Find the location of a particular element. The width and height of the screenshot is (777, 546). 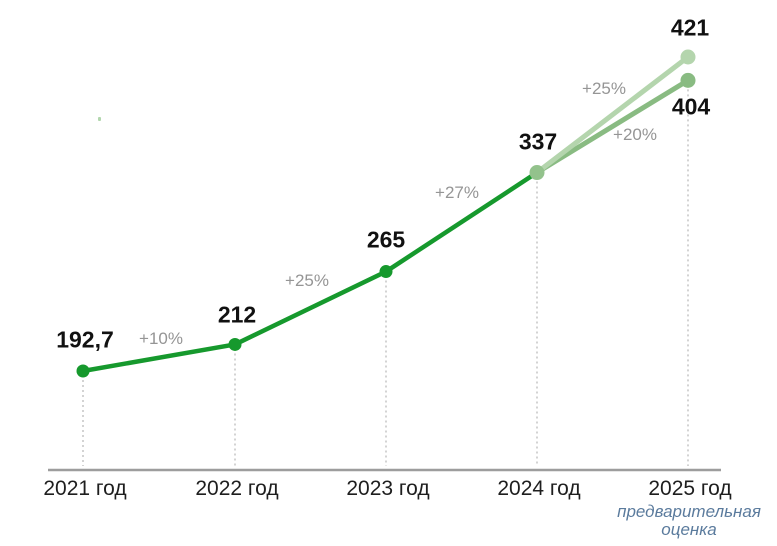

projection-line-high is located at coordinates (612, 115).